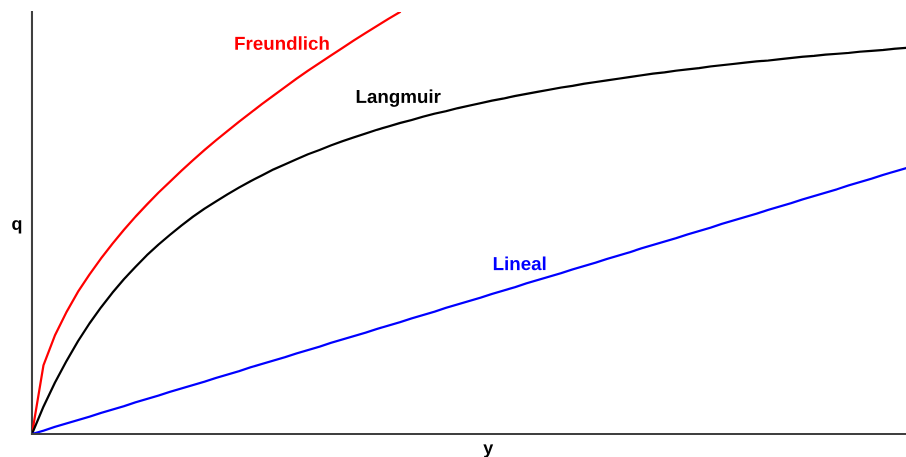  Describe the element at coordinates (398, 98) in the screenshot. I see `series-label: Langmuir` at that location.